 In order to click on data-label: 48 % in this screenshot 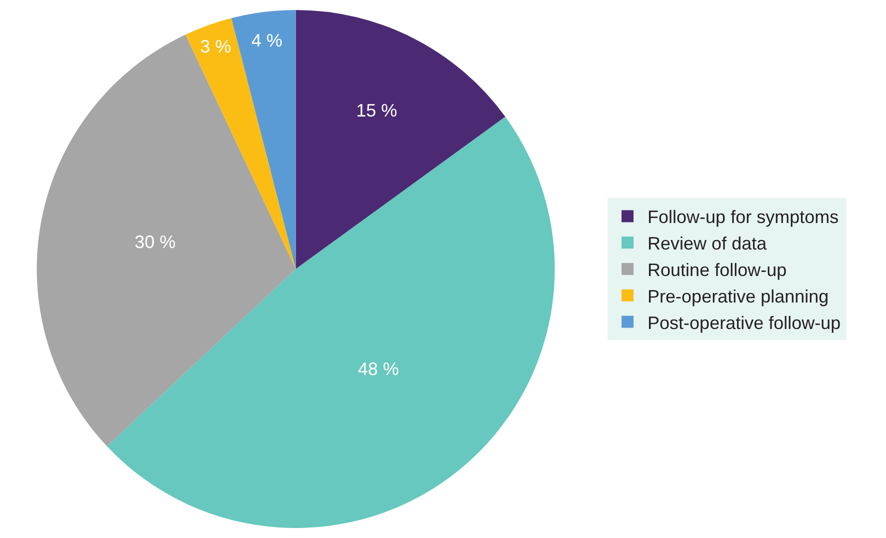, I will do `click(378, 368)`.